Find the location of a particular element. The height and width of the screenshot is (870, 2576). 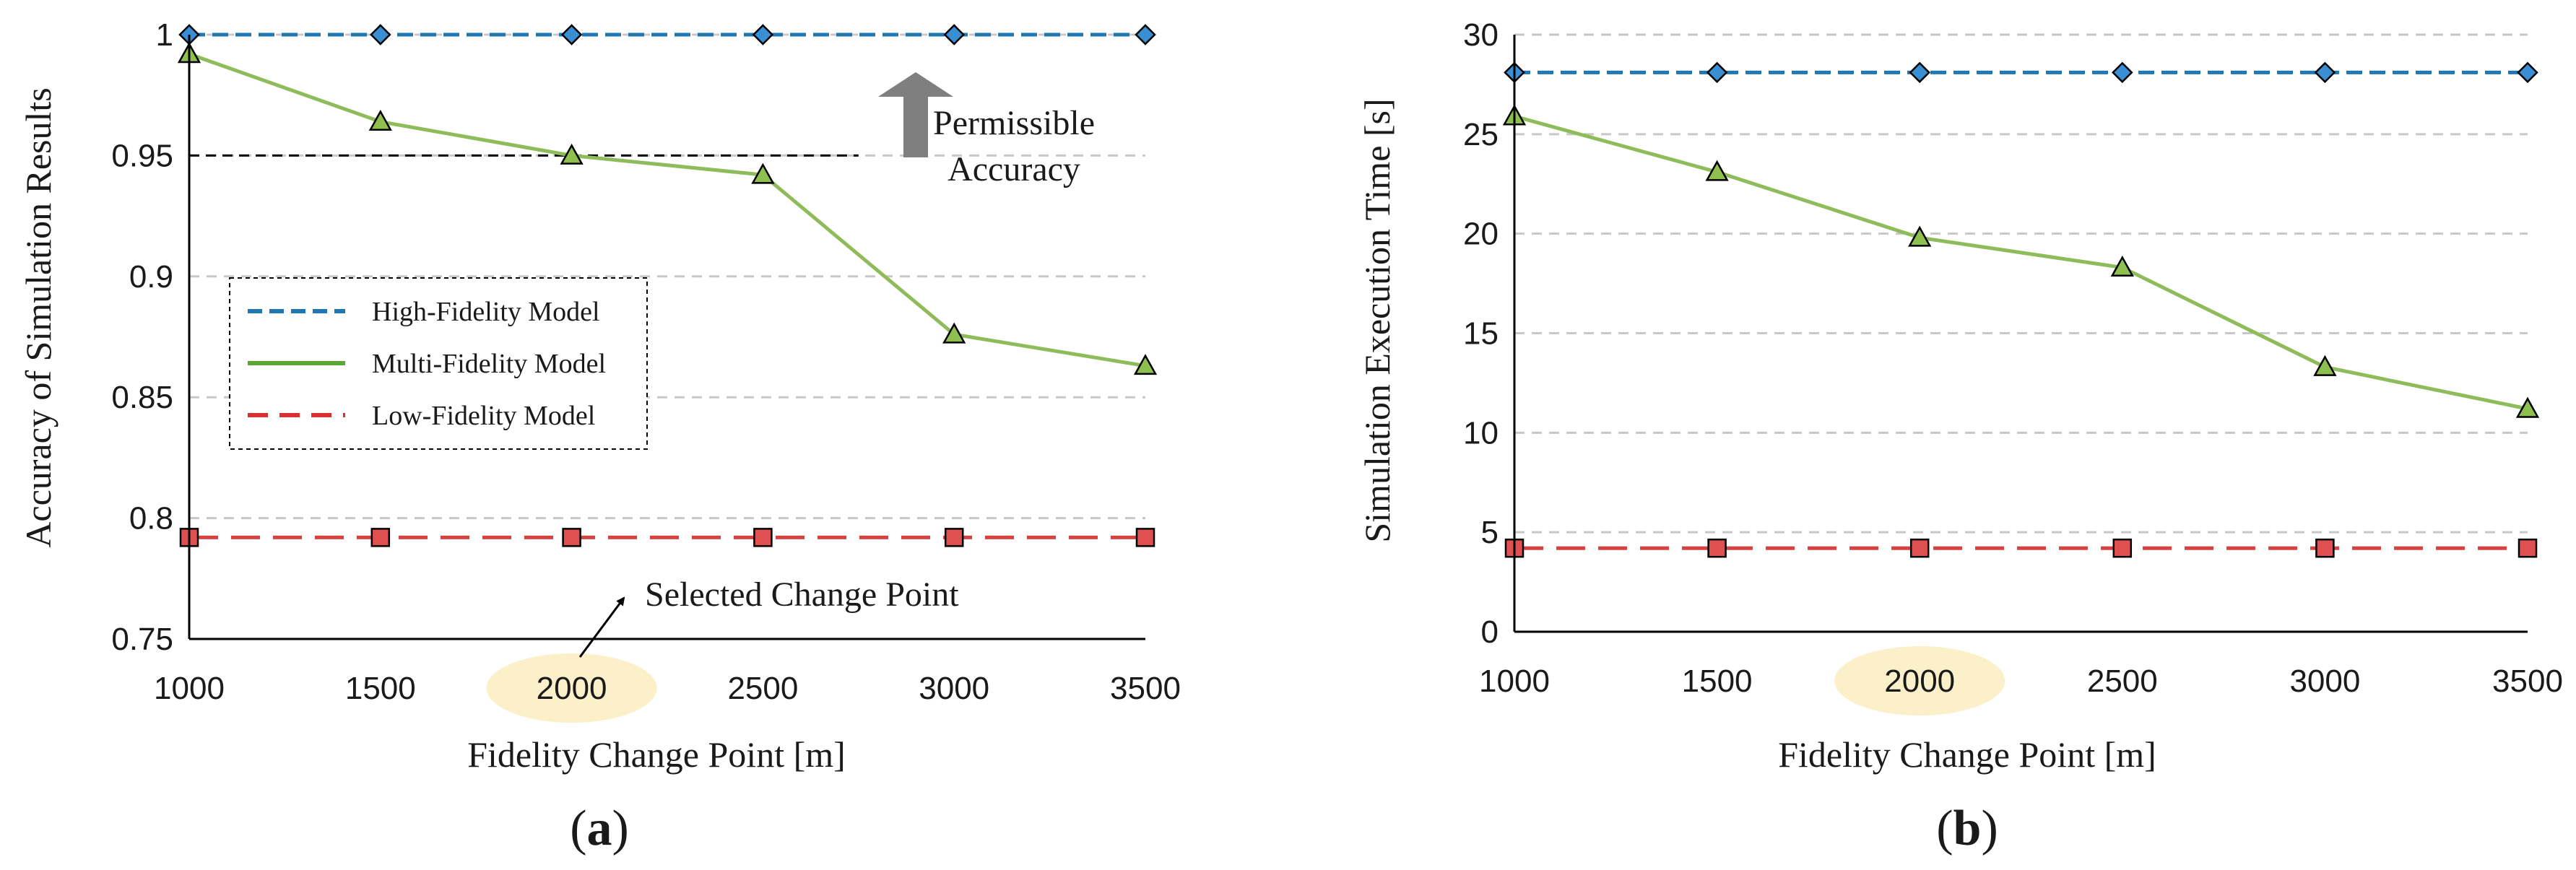

chart-a-y-tick-labels: 0.75 0.8 0.85 0.9 0.95 1 is located at coordinates (142, 337).